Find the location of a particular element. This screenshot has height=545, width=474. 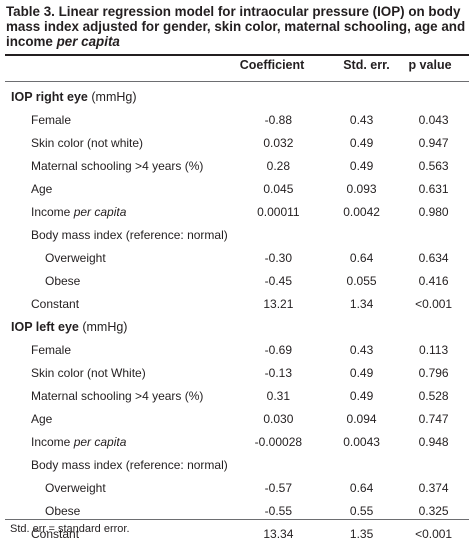

row-label: Overweight is located at coordinates (116, 257).